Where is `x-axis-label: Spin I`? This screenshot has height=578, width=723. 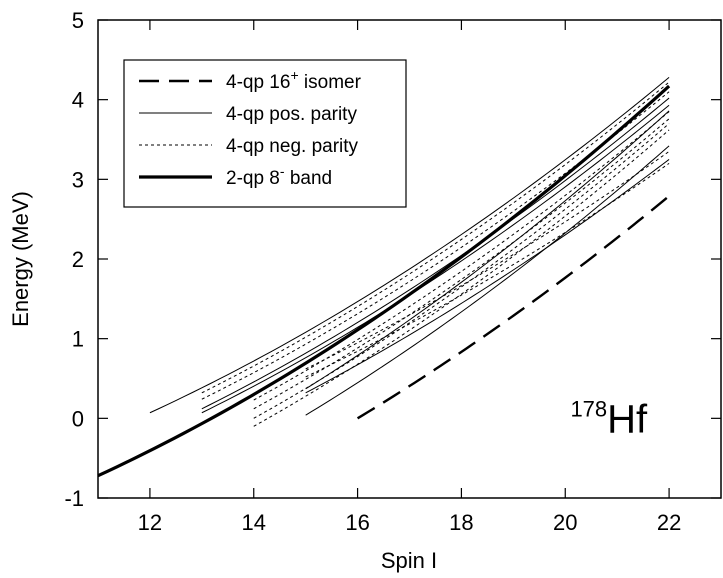
x-axis-label: Spin I is located at coordinates (409, 560).